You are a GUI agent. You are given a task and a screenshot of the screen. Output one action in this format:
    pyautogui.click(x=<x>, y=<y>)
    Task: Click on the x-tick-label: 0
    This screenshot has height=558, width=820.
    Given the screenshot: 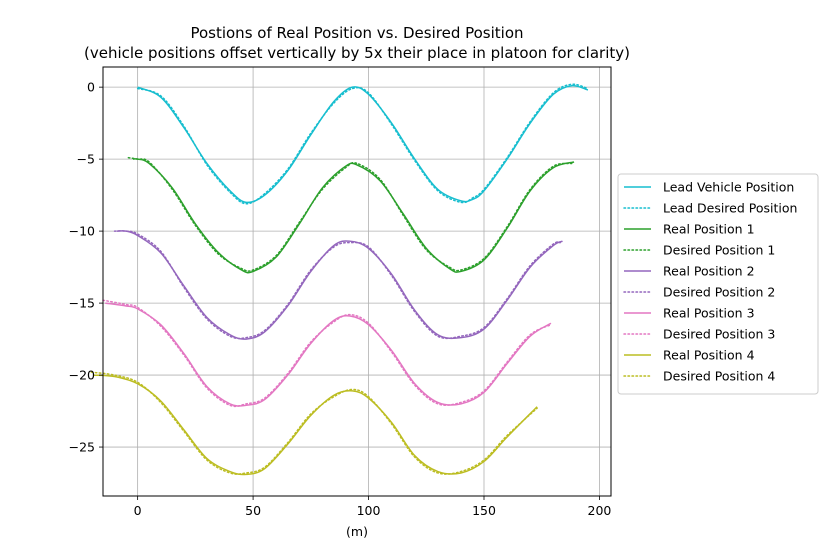 What is the action you would take?
    pyautogui.click(x=138, y=510)
    